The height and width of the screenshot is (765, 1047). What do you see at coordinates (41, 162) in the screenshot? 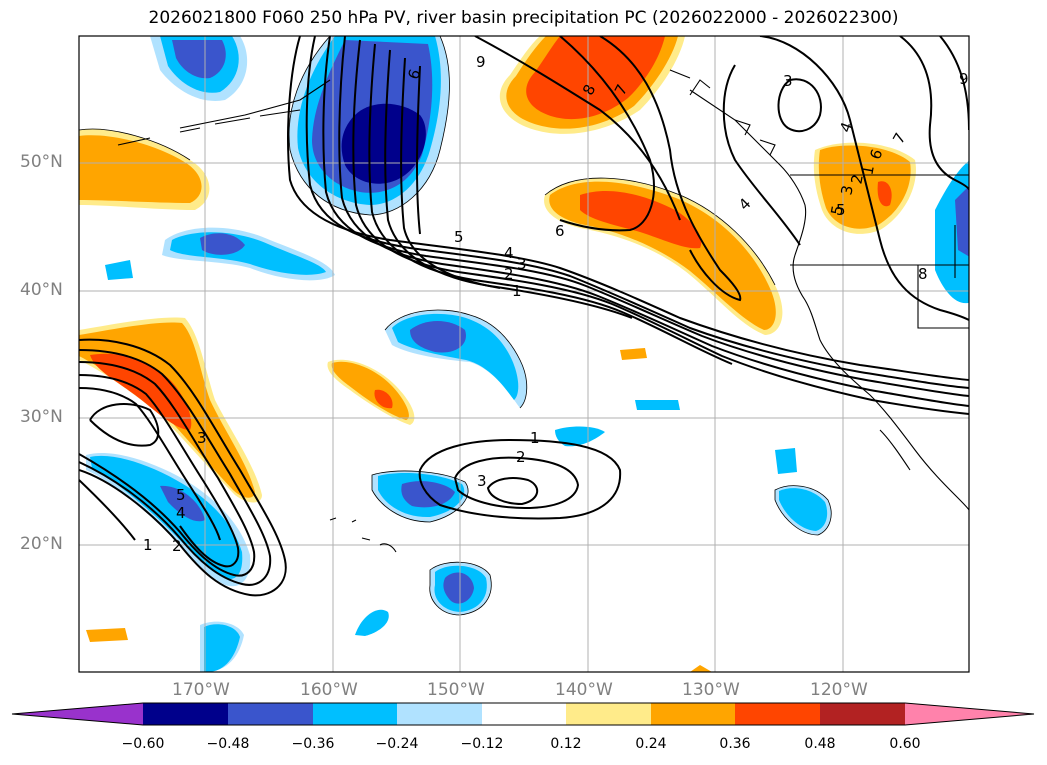
I see `lat-label-50n: 50°N` at bounding box center [41, 162].